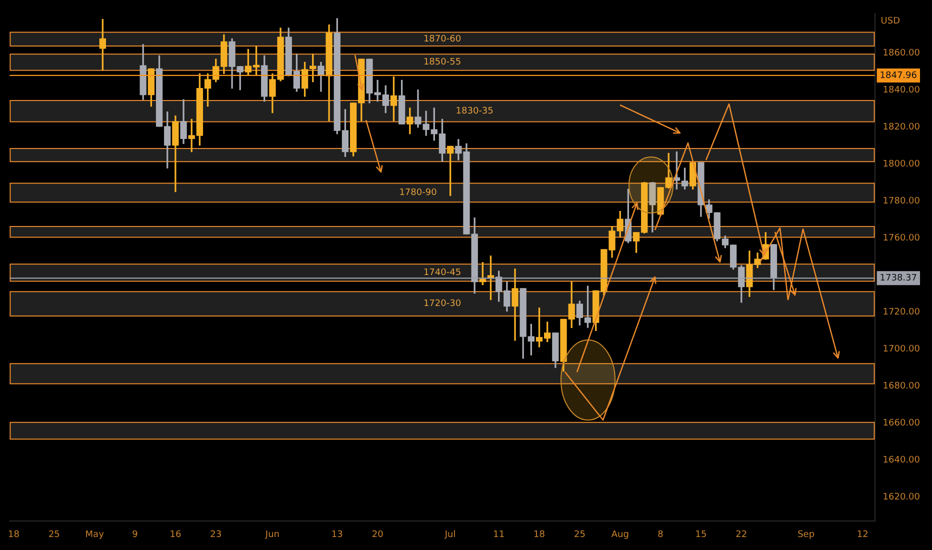  I want to click on y-tick-label: 1800.00, so click(901, 165).